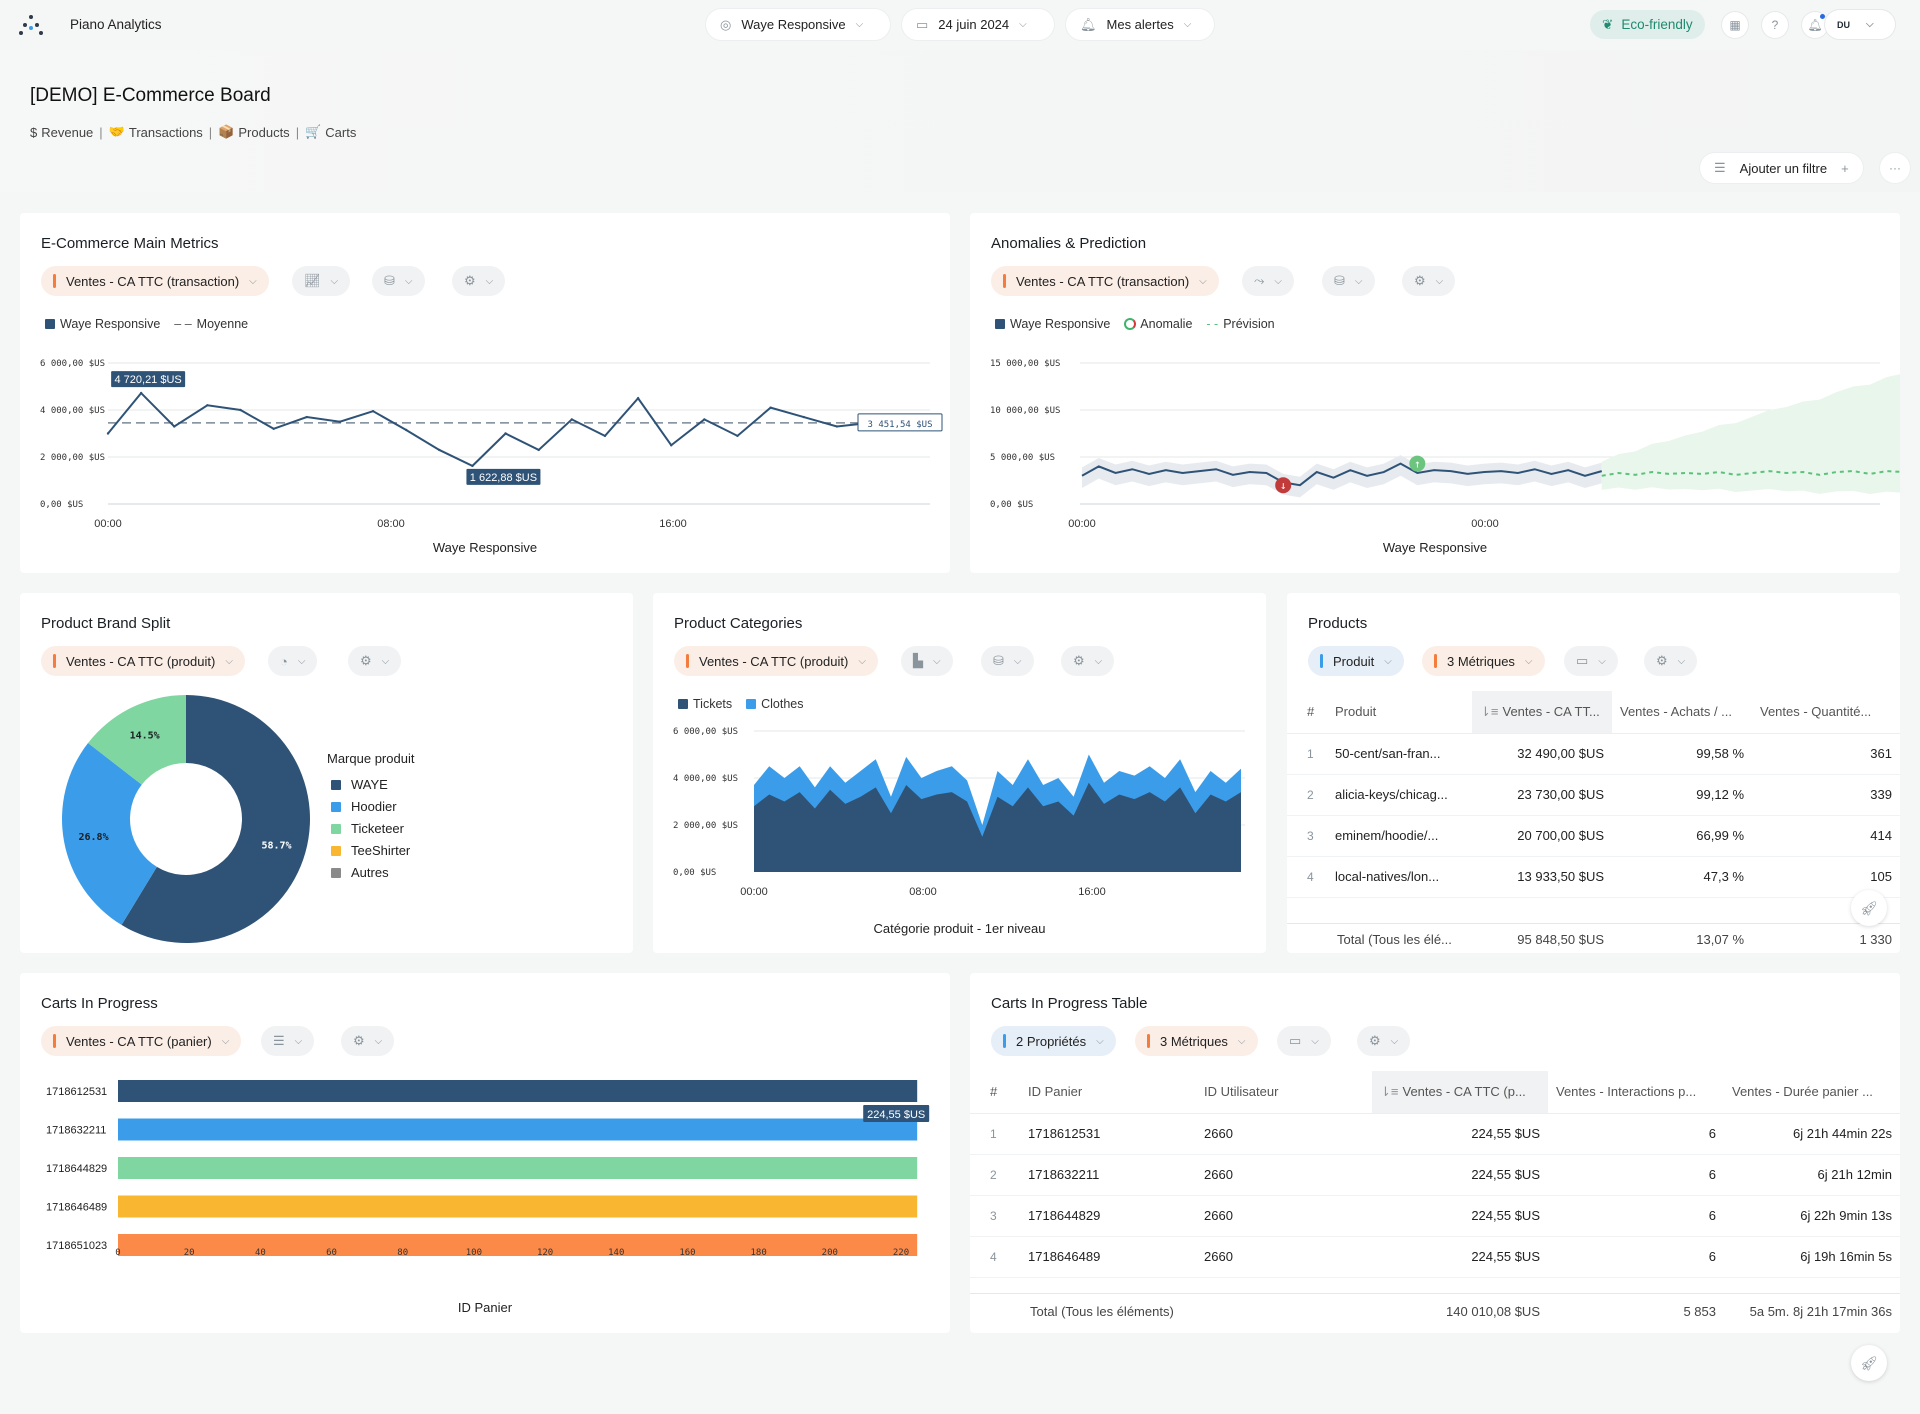  What do you see at coordinates (148, 379) in the screenshot?
I see `max-label-box` at bounding box center [148, 379].